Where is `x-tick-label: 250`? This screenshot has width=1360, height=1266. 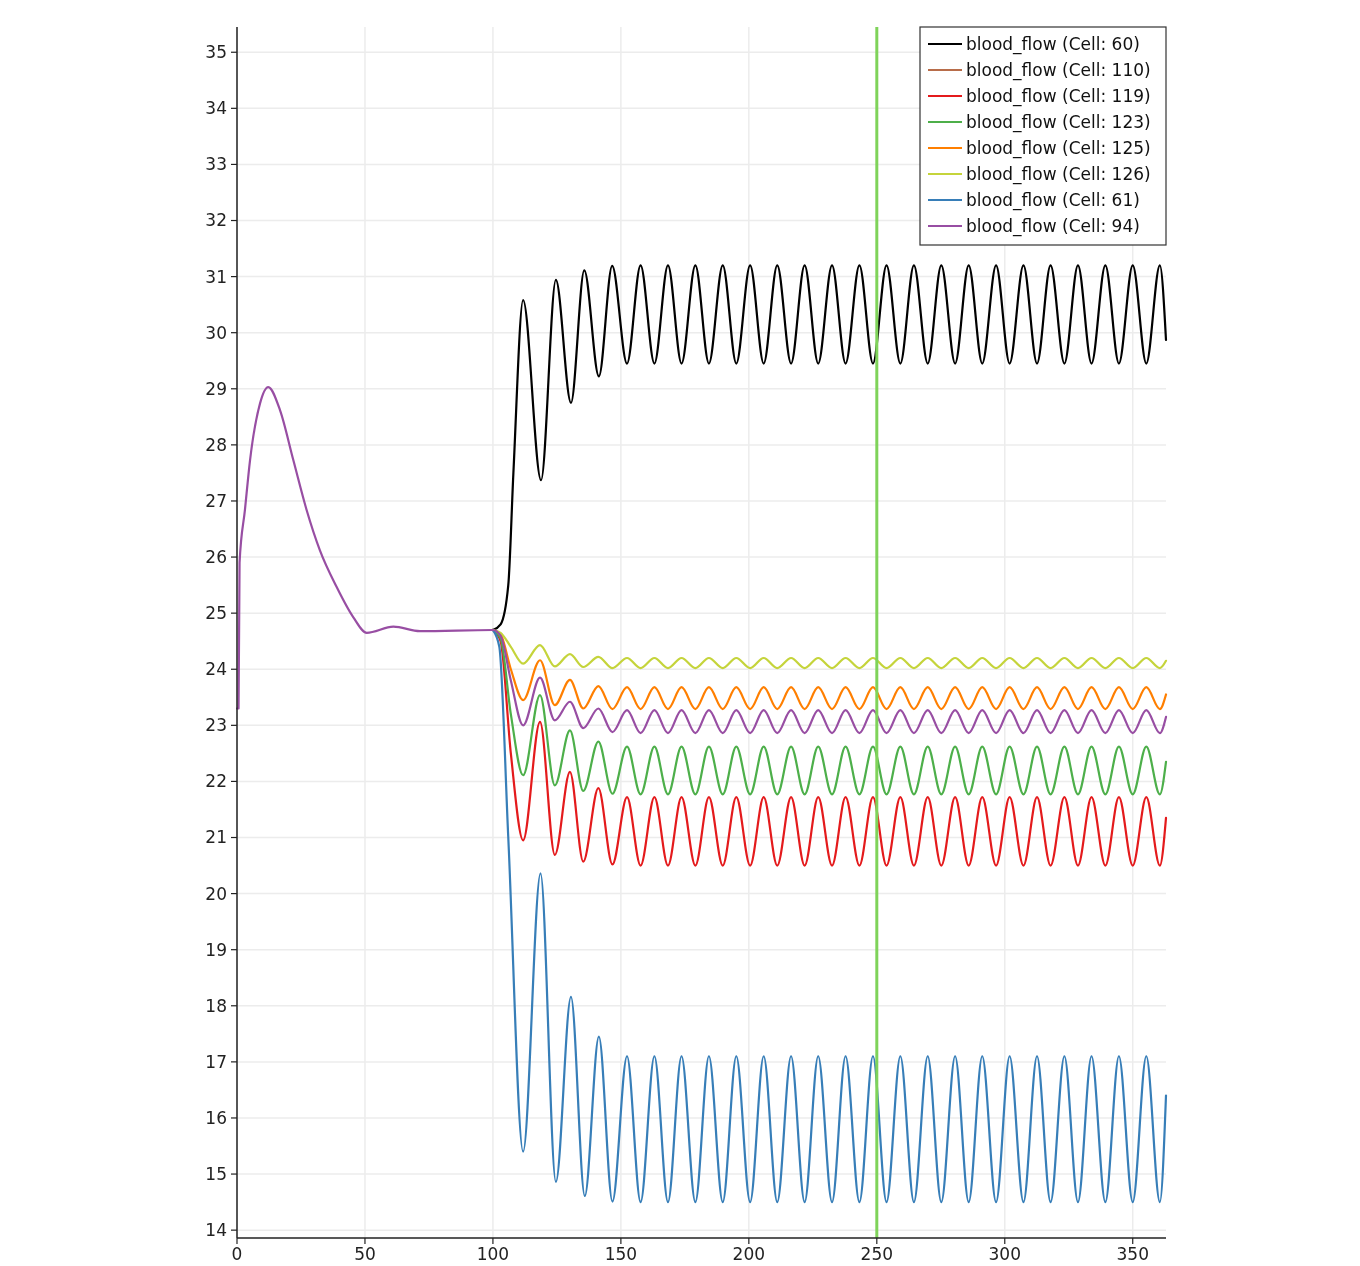
x-tick-label: 250 is located at coordinates (877, 1254).